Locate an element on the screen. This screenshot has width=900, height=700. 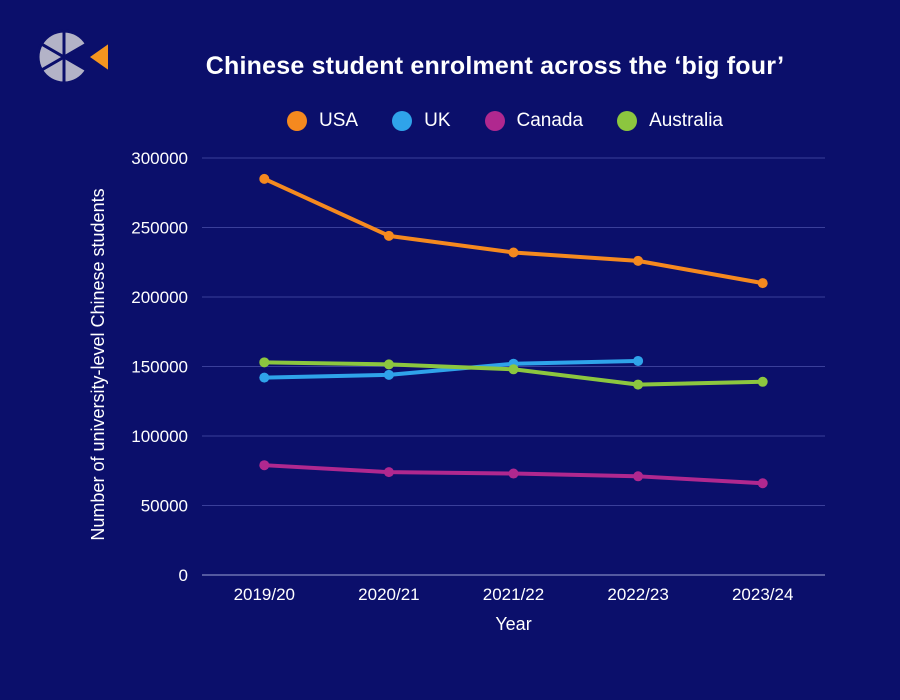
legend-item-uk: UK is located at coordinates (421, 121).